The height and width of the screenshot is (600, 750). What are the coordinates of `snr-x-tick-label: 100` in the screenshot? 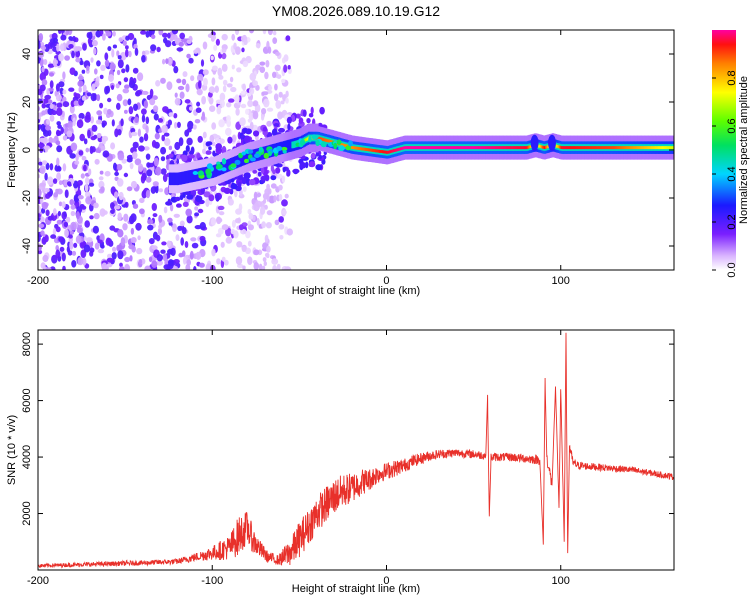 It's located at (561, 581).